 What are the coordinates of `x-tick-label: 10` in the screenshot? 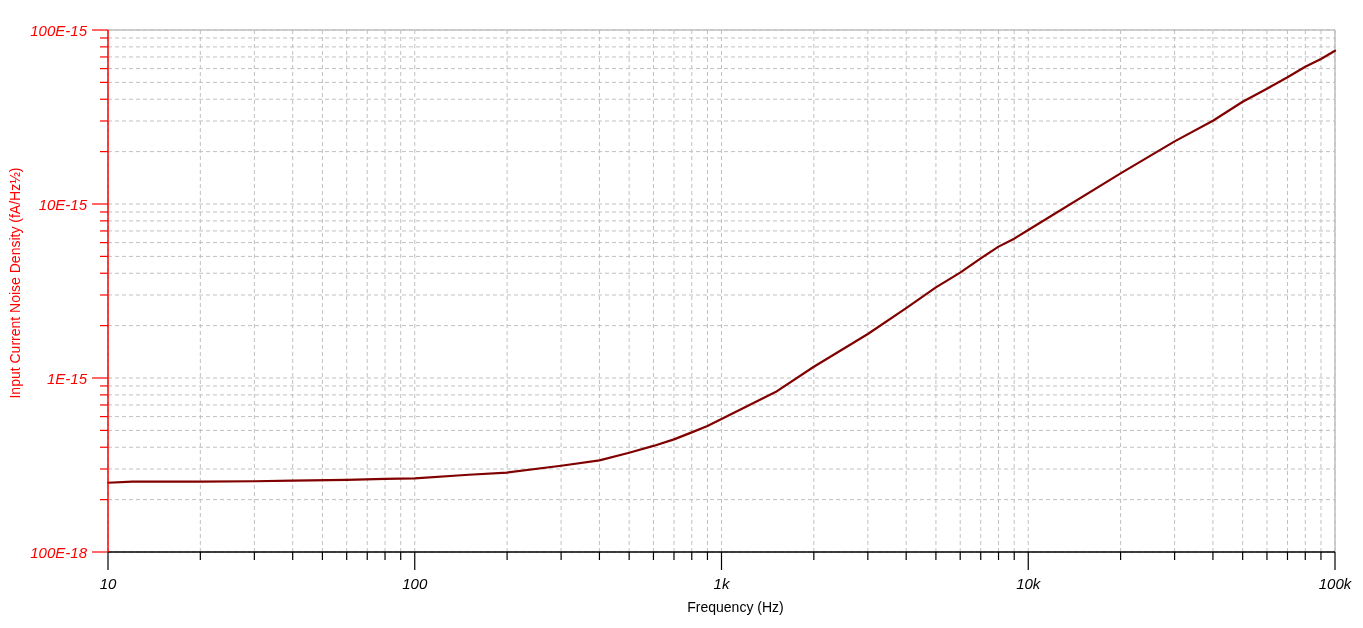 It's located at (108, 583).